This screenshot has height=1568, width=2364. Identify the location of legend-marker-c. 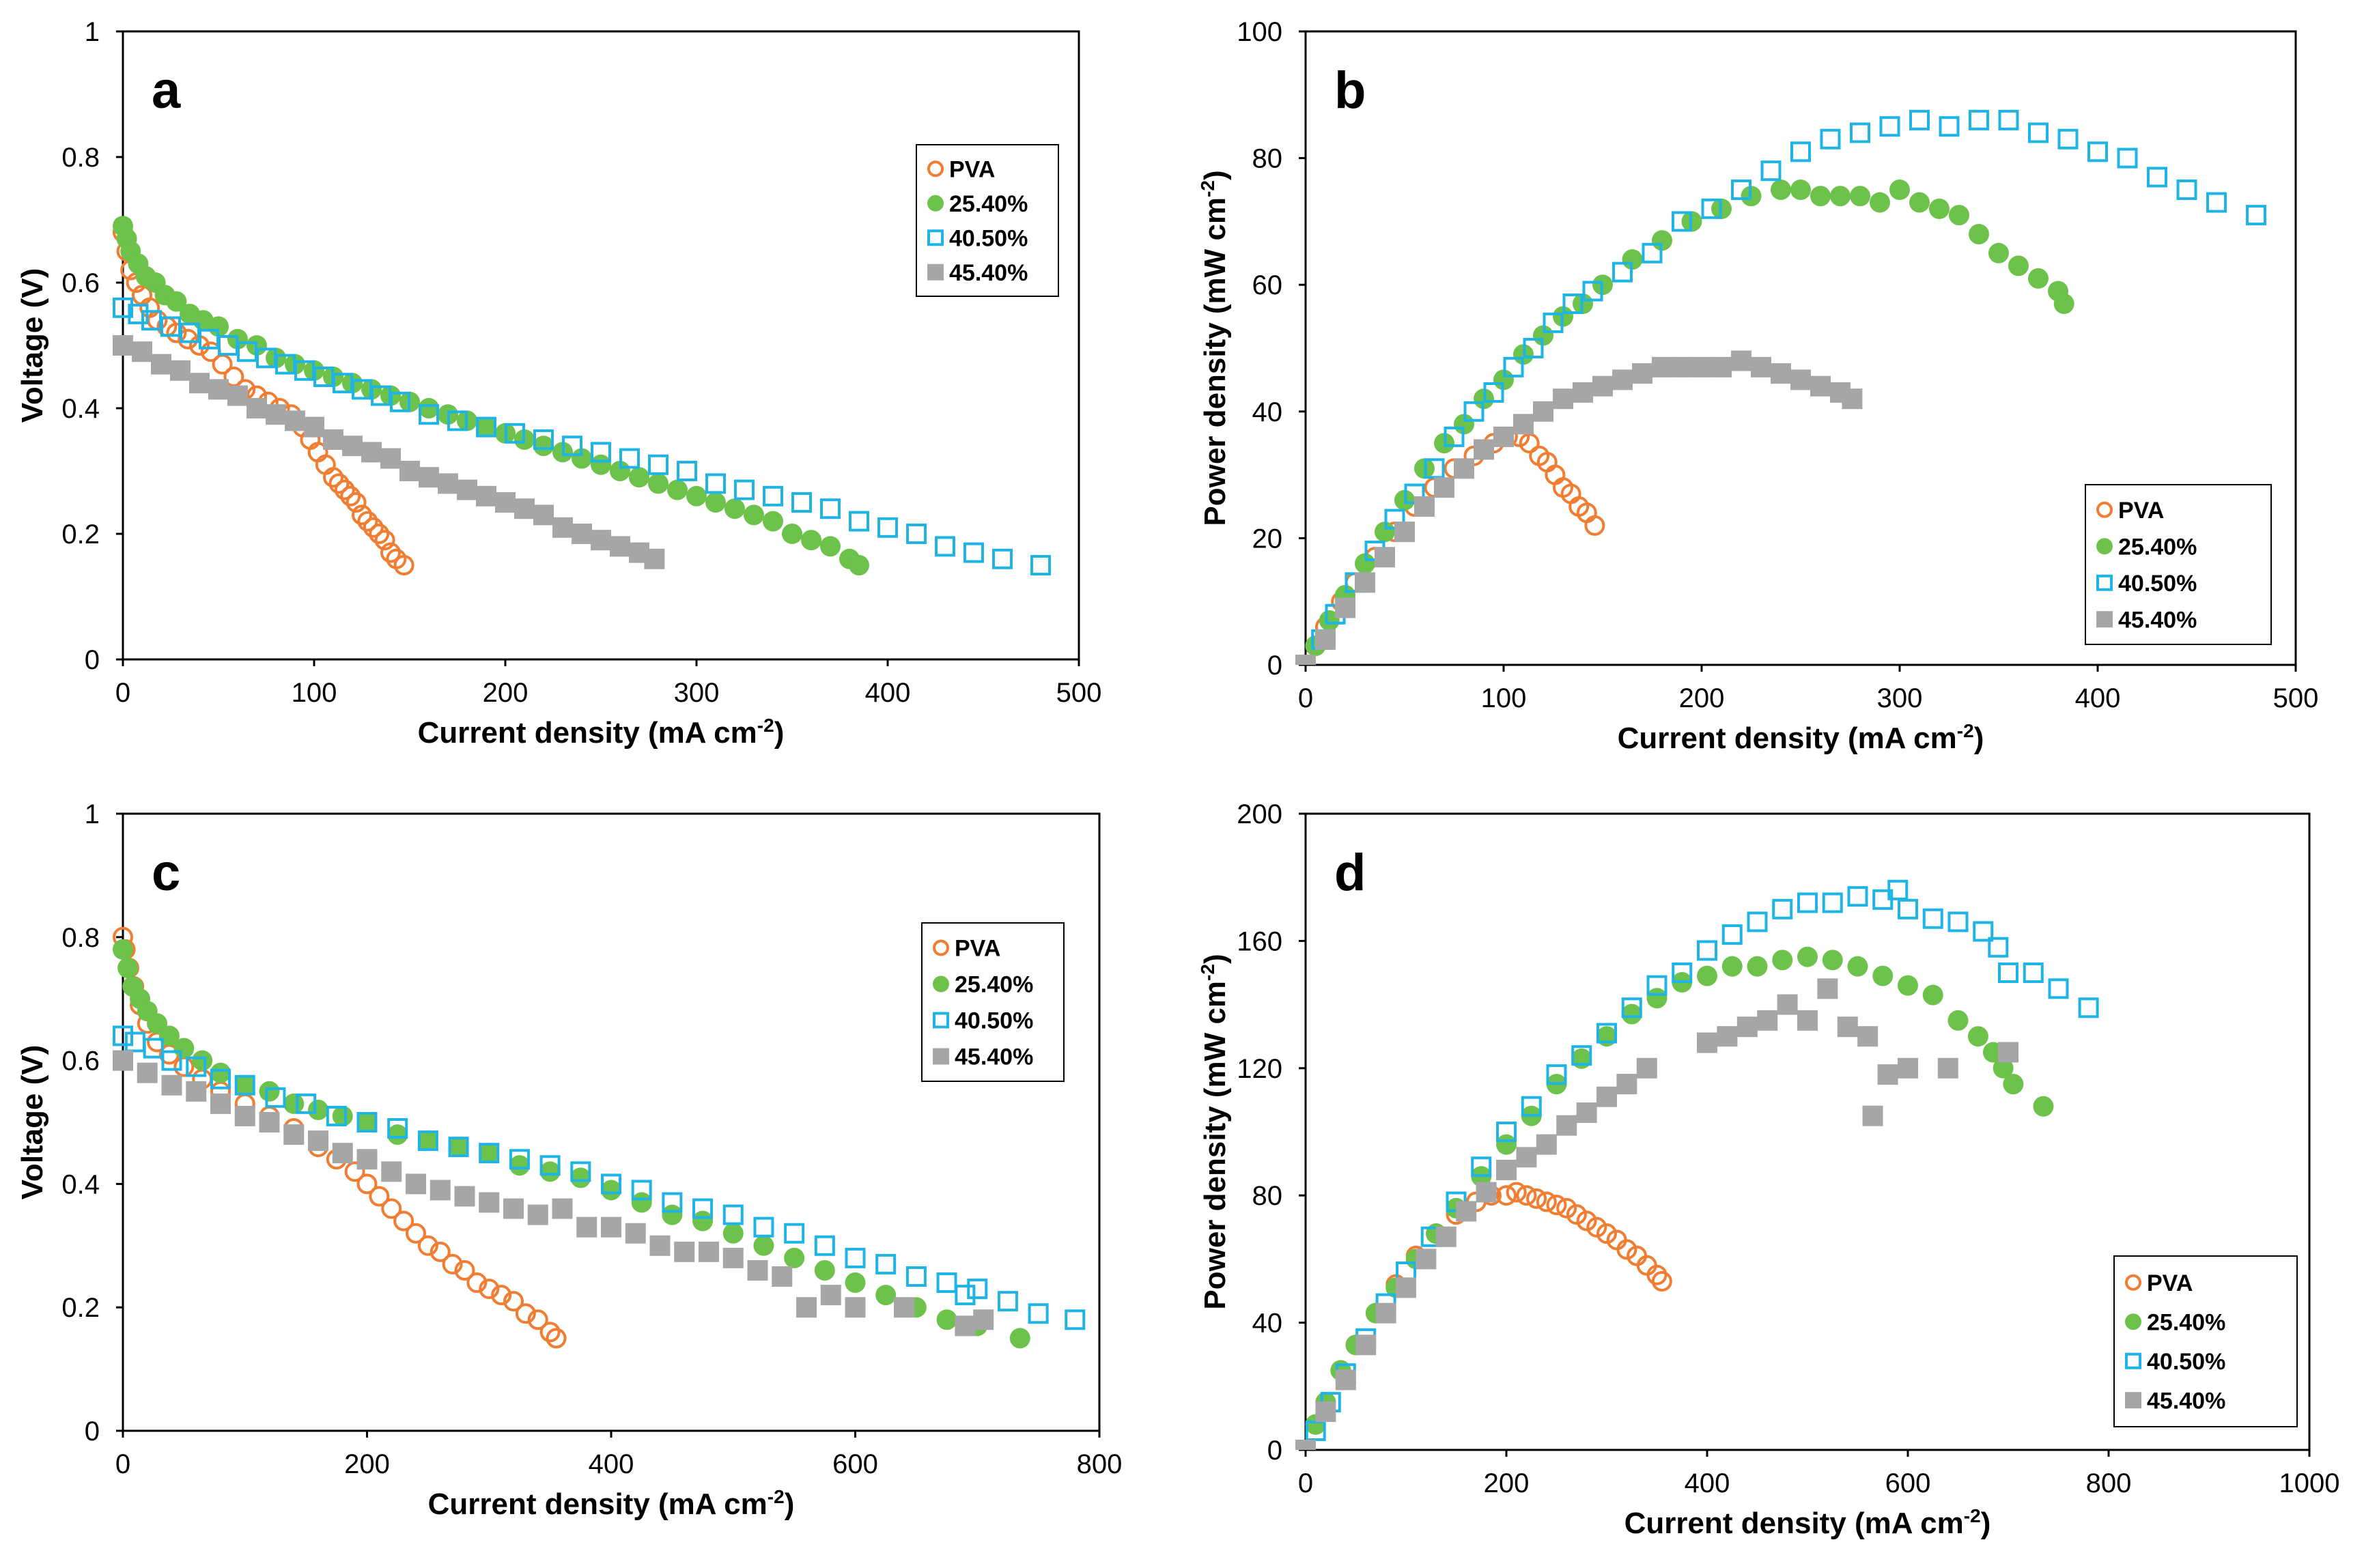
(941, 984).